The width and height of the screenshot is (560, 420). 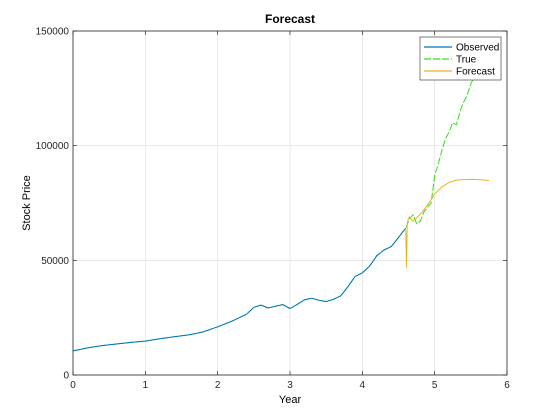 I want to click on legend-label-forecast: Forecast, so click(x=475, y=72).